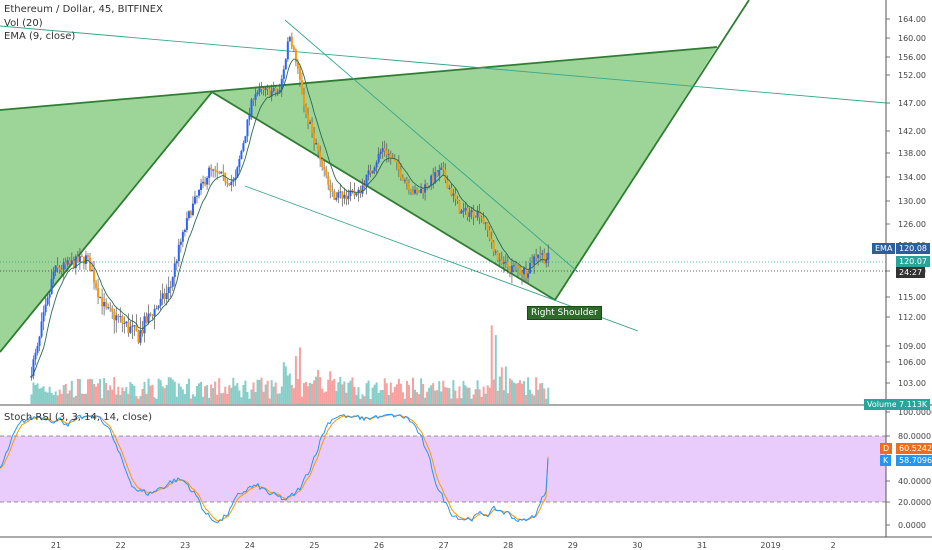 Image resolution: width=932 pixels, height=550 pixels. Describe the element at coordinates (914, 460) in the screenshot. I see `stoch-k-tag-value: 58.7096` at that location.